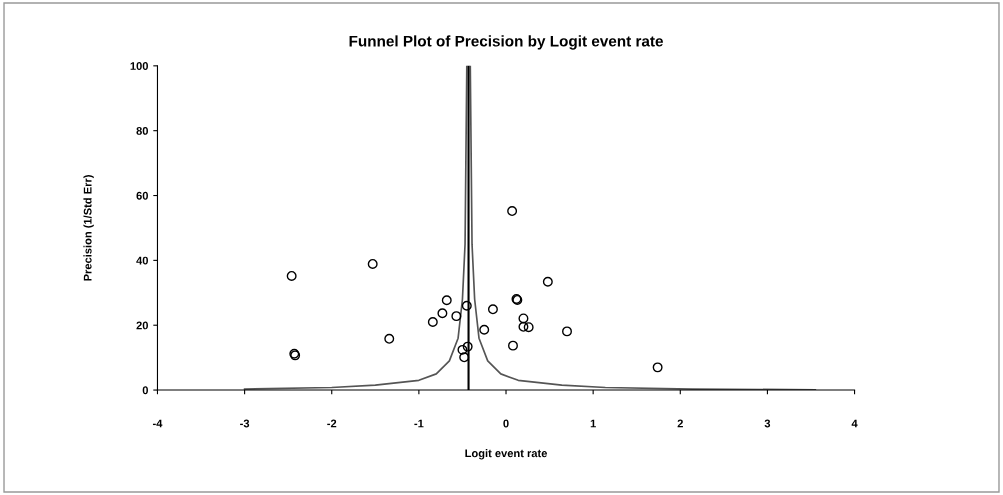  What do you see at coordinates (88, 228) in the screenshot?
I see `y-axis-title: Precision (1/Std Err)` at bounding box center [88, 228].